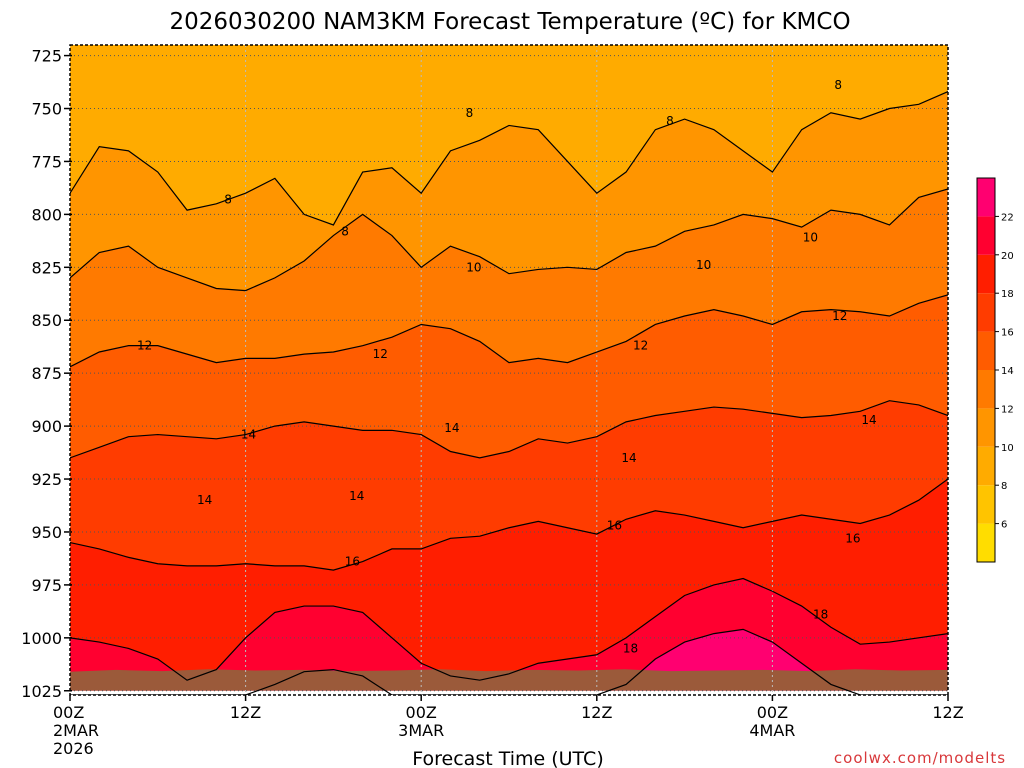  Describe the element at coordinates (810, 238) in the screenshot. I see `contour-label-7: 10` at that location.